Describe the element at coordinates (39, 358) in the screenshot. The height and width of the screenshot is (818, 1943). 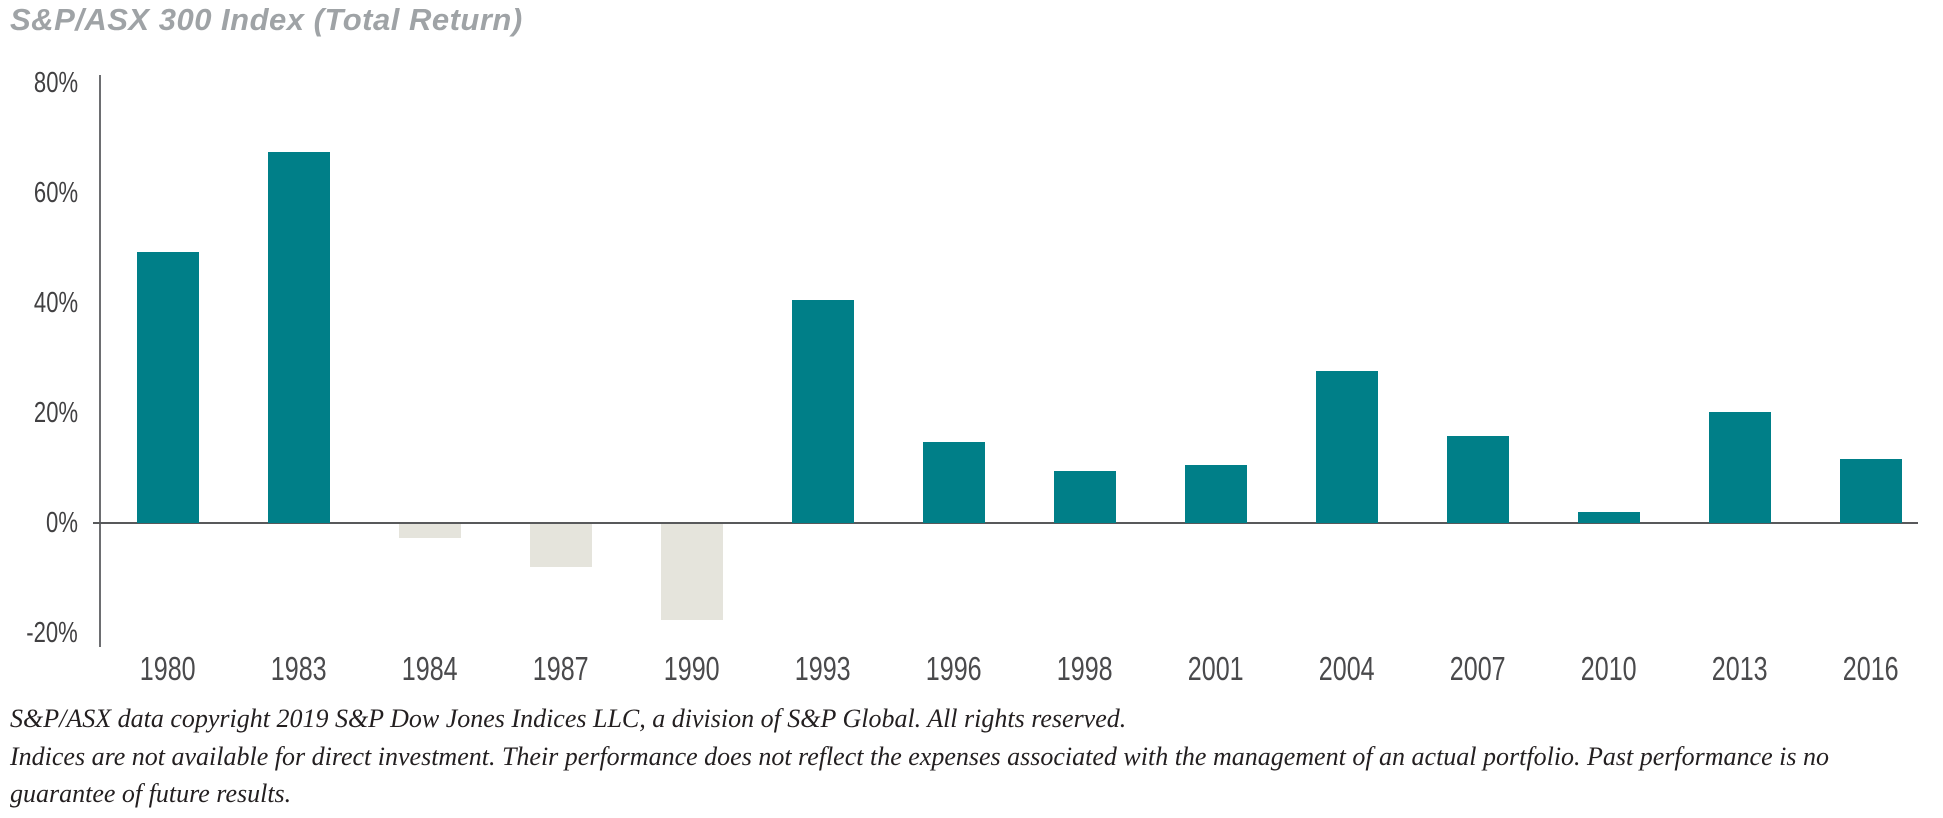
I see `y-axis-labels: 80% 60% 40% 20% 0% -20%` at that location.